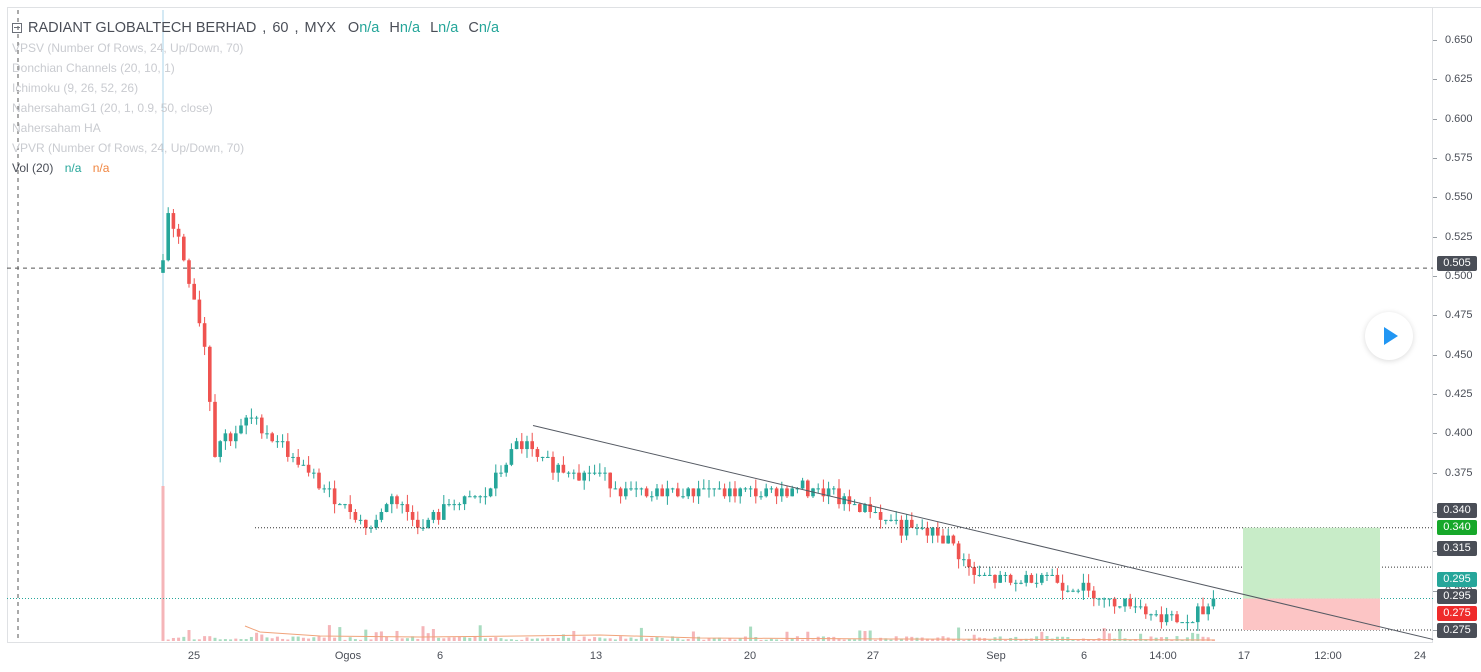  I want to click on price-tick-label: 0.550, so click(1459, 197).